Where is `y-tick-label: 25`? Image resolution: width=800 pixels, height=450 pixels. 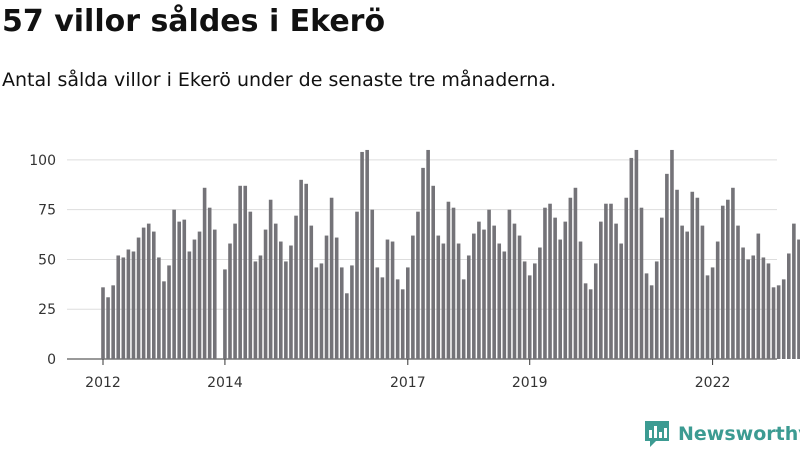
y-tick-label: 25 is located at coordinates (47, 310).